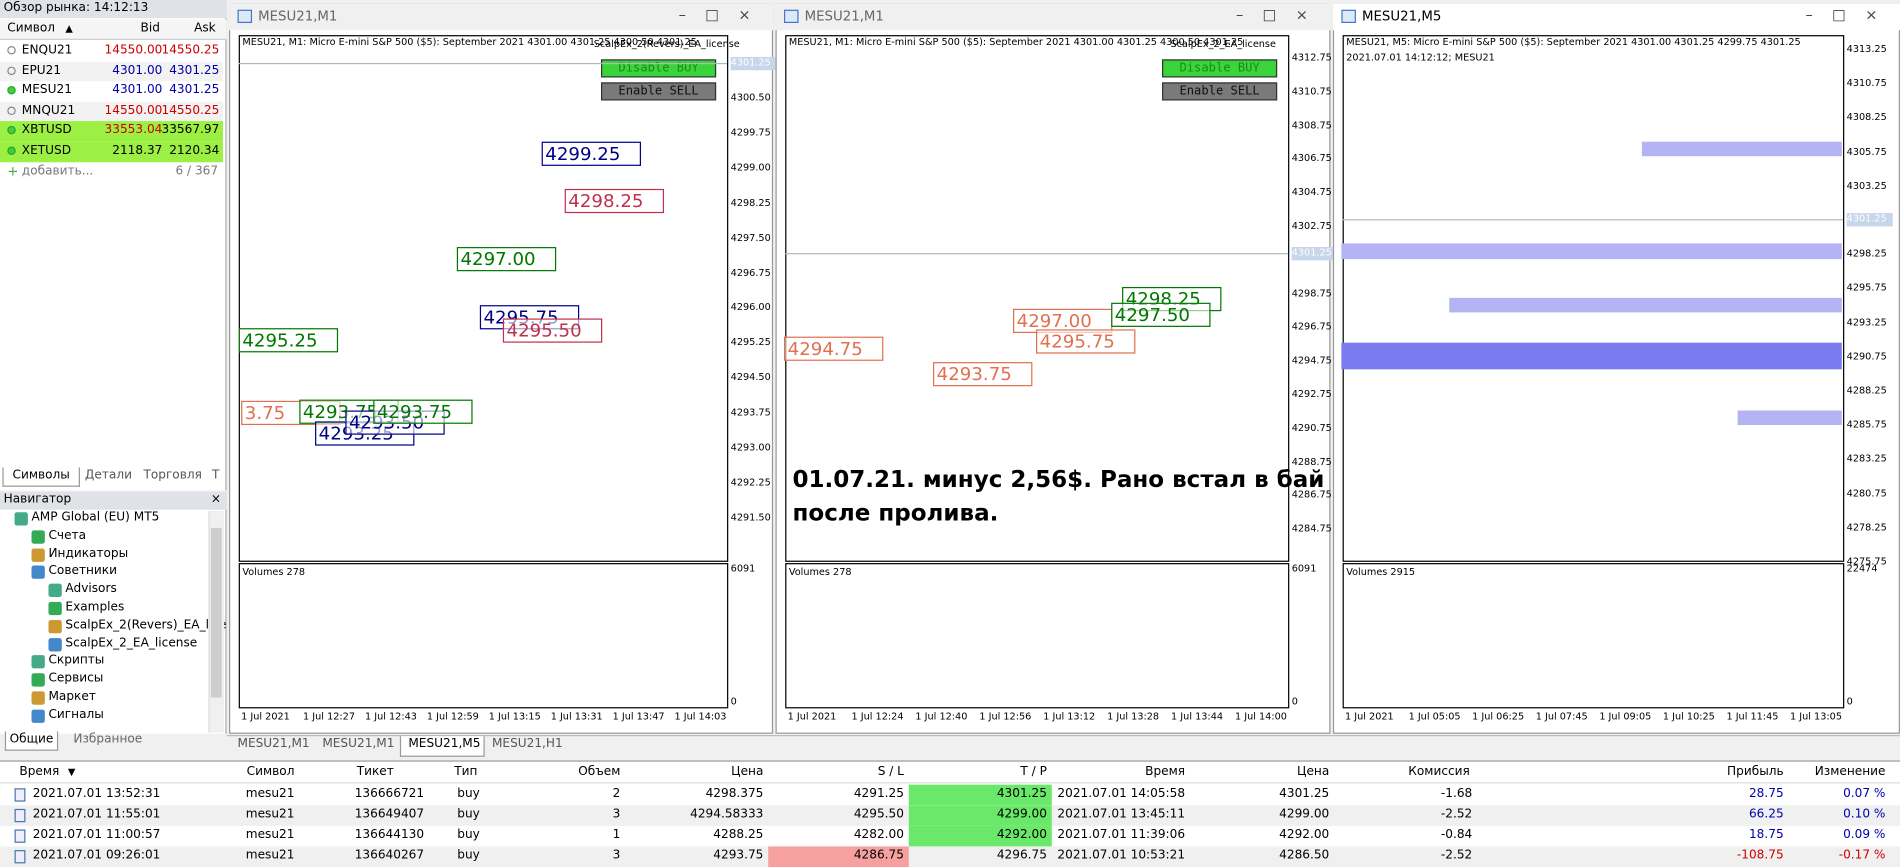 Image resolution: width=1900 pixels, height=867 pixels. What do you see at coordinates (442, 746) in the screenshot?
I see `chart-tab: MESU21,M5` at bounding box center [442, 746].